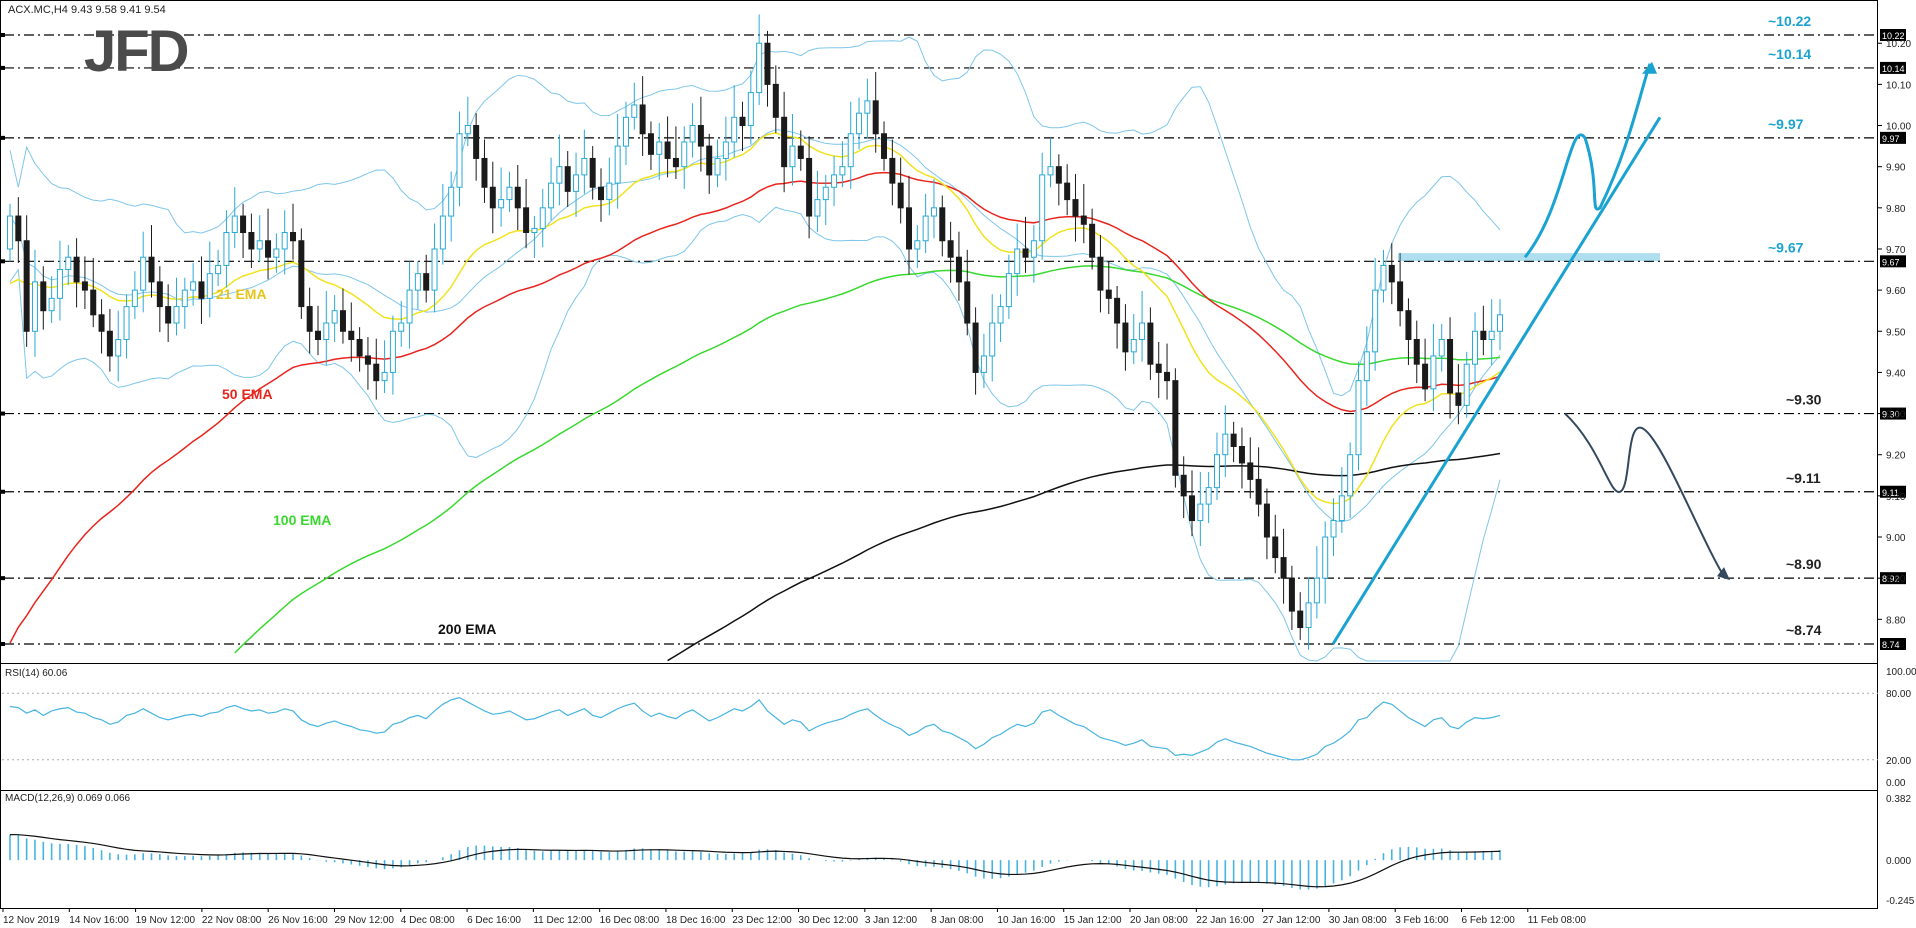 The height and width of the screenshot is (928, 1916). I want to click on rsi-tick-label: 100.00, so click(1901, 672).